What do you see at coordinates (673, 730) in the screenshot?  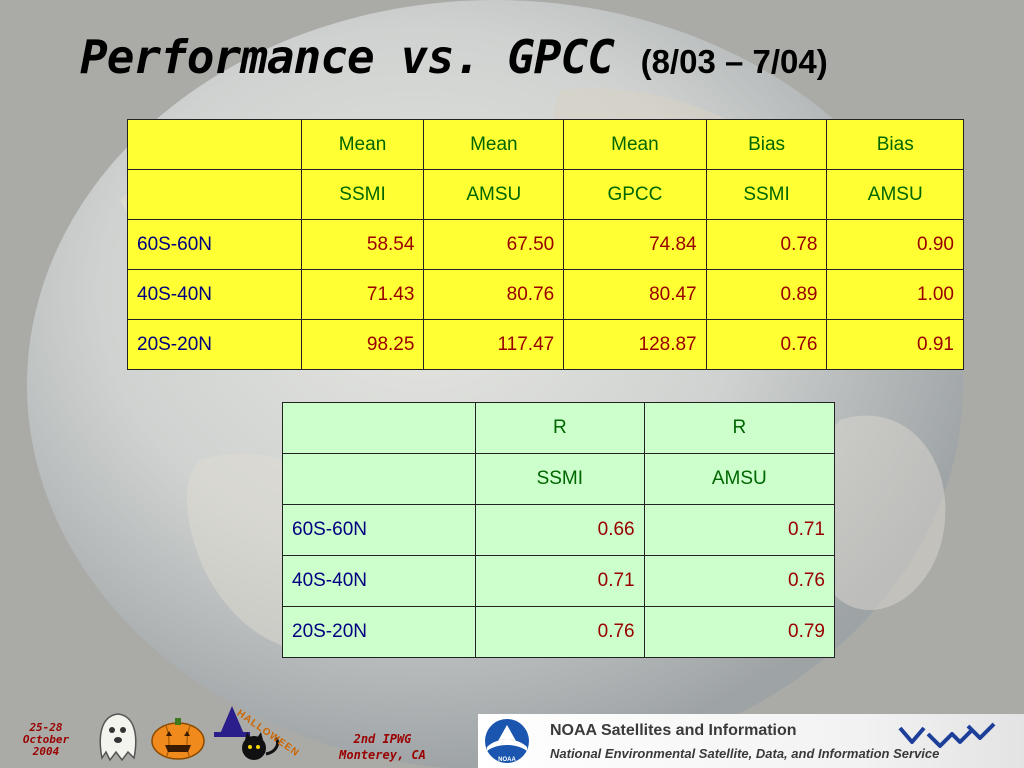 I see `noaa-title: NOAA Satellites and Information` at bounding box center [673, 730].